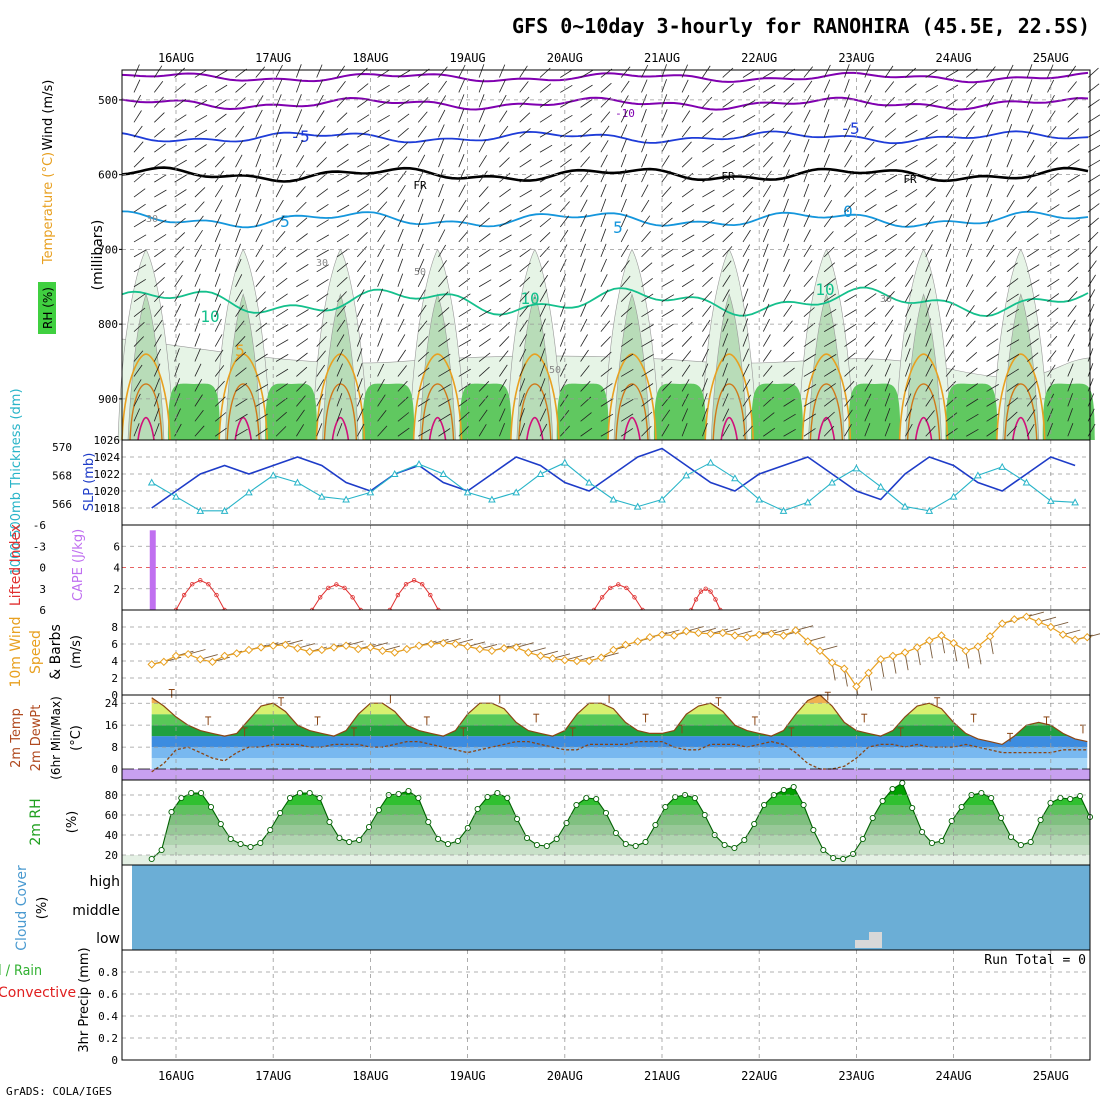 This screenshot has height=1100, width=1100. What do you see at coordinates (48, 208) in the screenshot?
I see `temperature-label: Temperature (°C)` at bounding box center [48, 208].